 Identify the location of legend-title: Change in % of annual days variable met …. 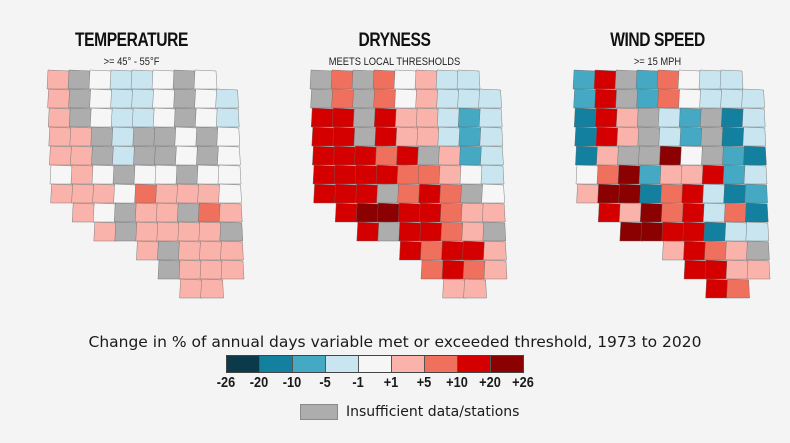
(395, 342).